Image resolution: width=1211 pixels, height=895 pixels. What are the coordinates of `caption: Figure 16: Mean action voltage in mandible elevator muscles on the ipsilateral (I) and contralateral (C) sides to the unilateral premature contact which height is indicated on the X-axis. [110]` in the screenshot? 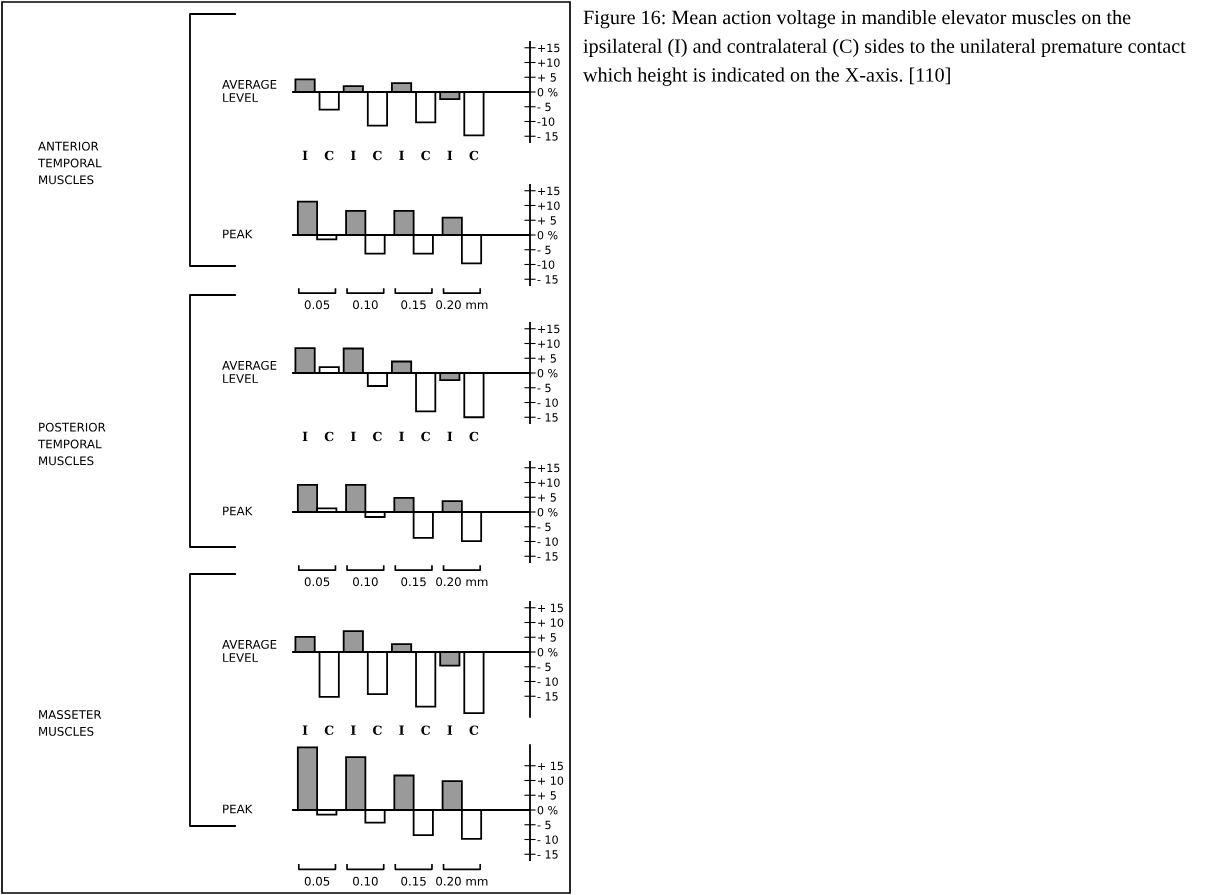 It's located at (884, 48).